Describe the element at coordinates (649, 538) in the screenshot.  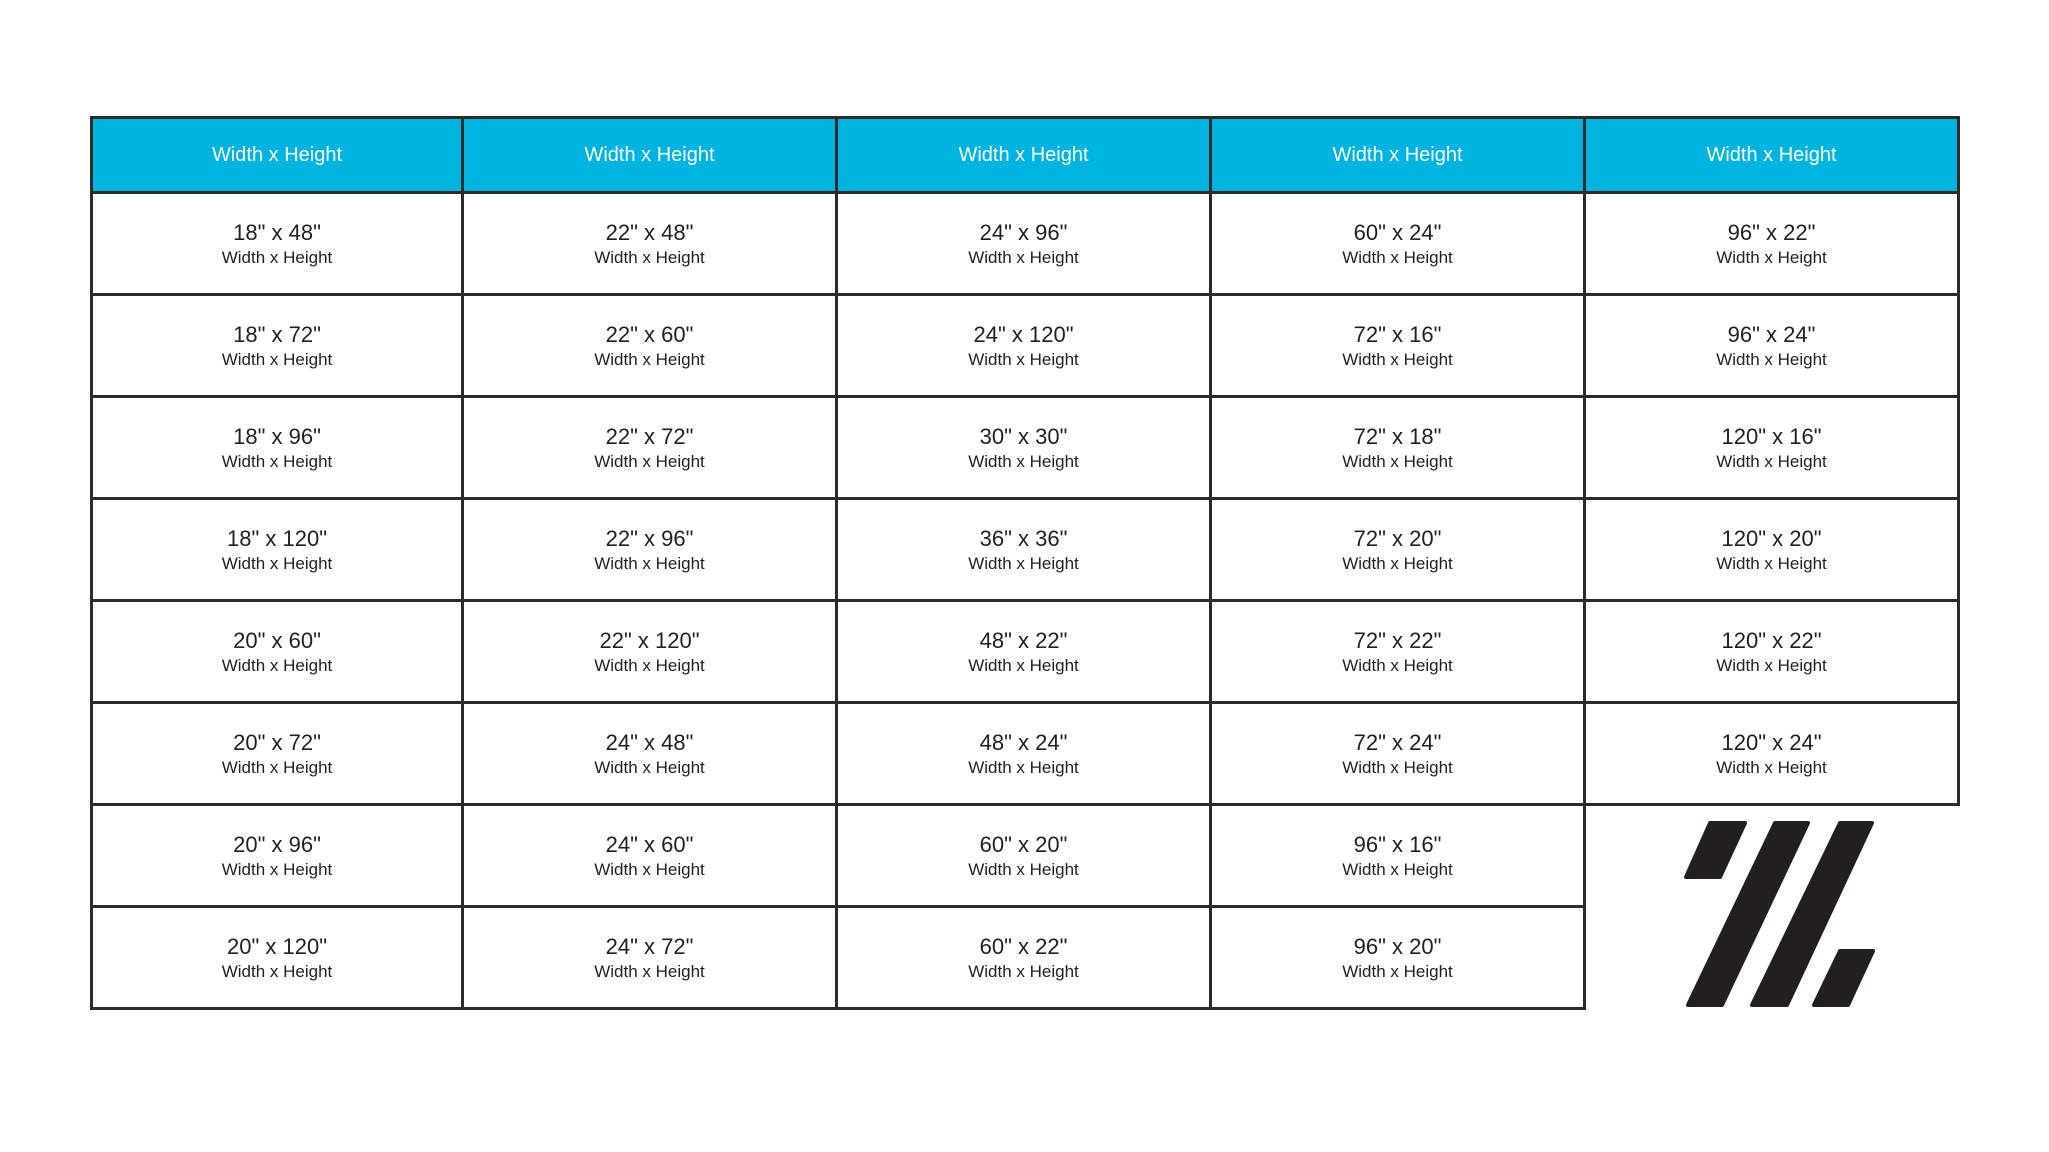
I see `size-value: 22" x 96"` at that location.